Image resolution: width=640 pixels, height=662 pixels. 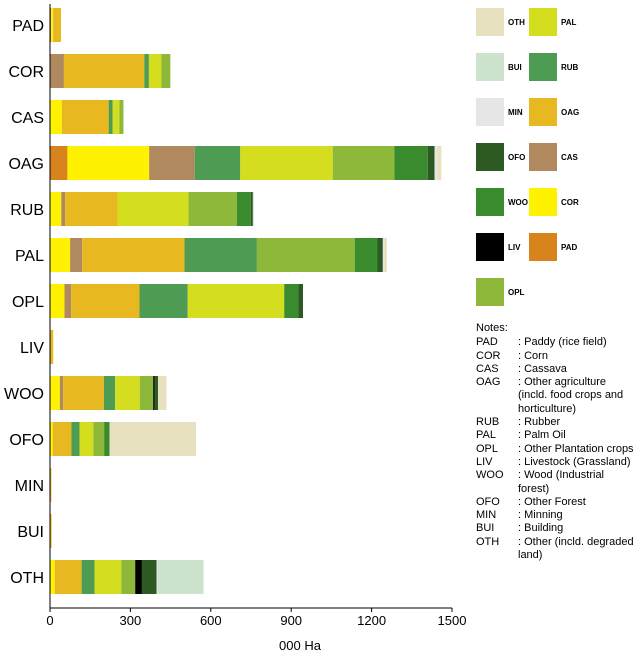 What do you see at coordinates (30, 532) in the screenshot?
I see `category-label: BUI` at bounding box center [30, 532].